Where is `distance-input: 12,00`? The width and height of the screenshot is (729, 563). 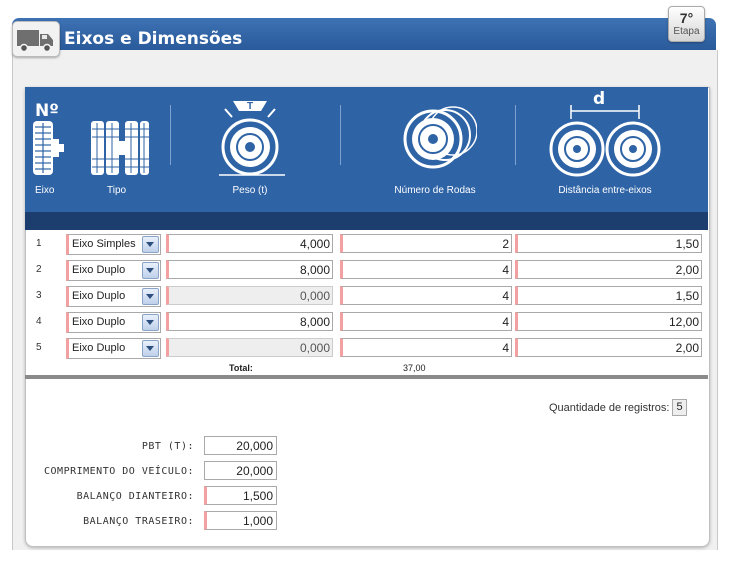
distance-input: 12,00 is located at coordinates (608, 321).